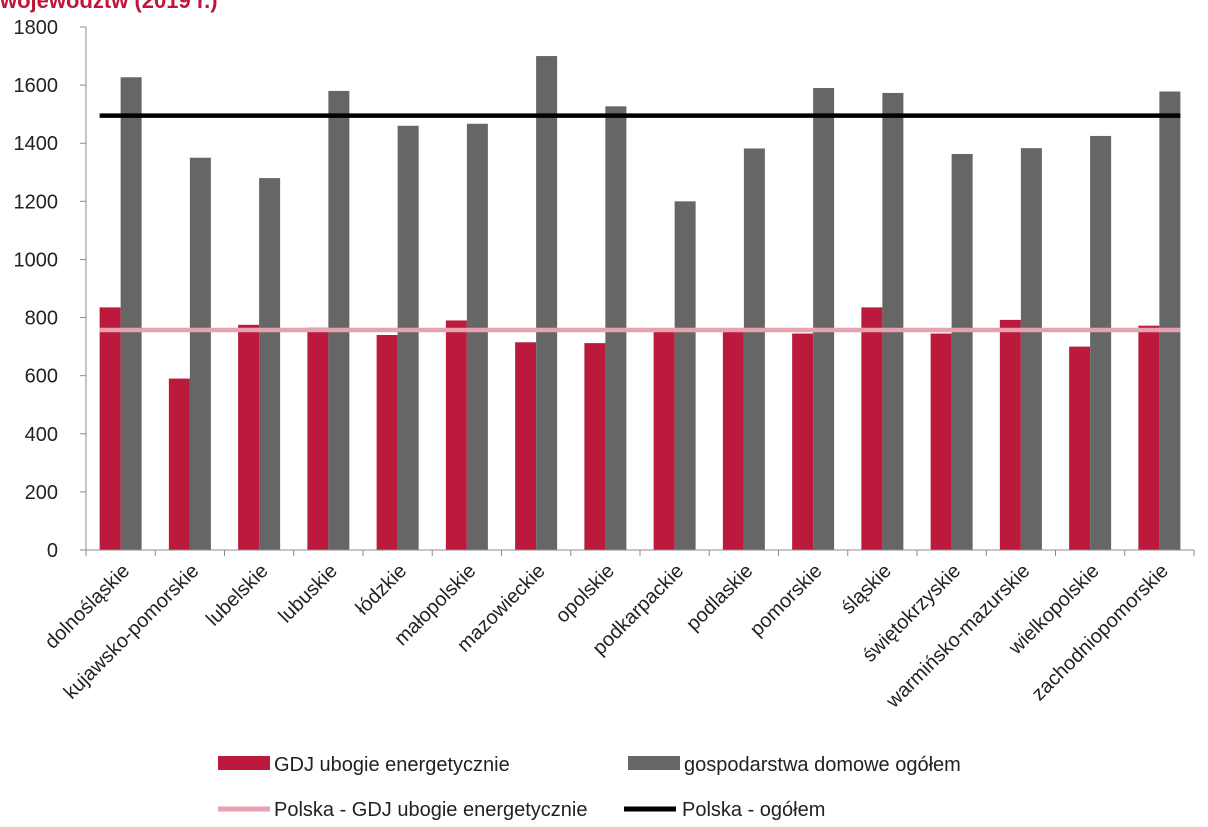 Image resolution: width=1208 pixels, height=827 pixels. Describe the element at coordinates (1100, 632) in the screenshot. I see `x-tick-label: zachodniopomorskie` at that location.